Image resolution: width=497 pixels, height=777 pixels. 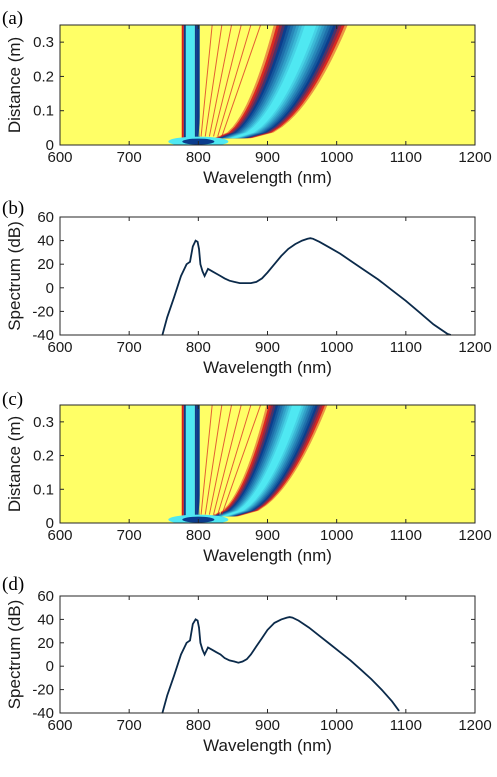 What do you see at coordinates (280, 664) in the screenshot?
I see `spectrum-line` at bounding box center [280, 664].